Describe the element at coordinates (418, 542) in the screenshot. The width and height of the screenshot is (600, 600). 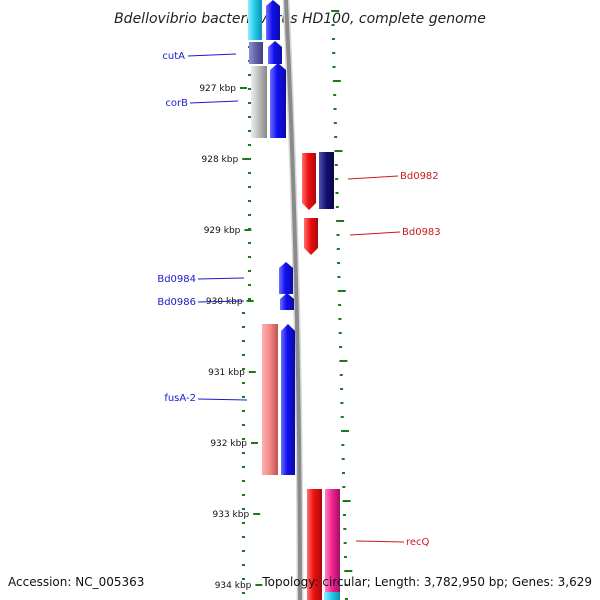
I see `gene-label-recq: recQ` at that location.